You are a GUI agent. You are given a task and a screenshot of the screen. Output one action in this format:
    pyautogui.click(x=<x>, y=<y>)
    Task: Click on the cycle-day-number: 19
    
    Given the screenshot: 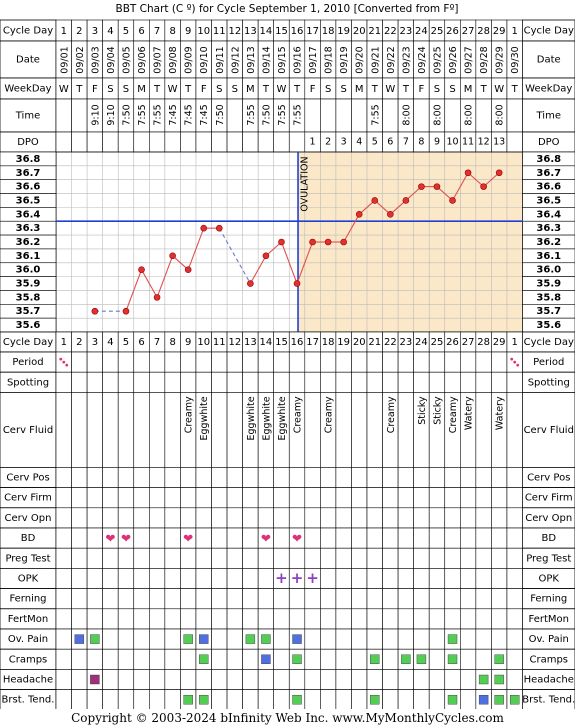 What is the action you would take?
    pyautogui.click(x=343, y=31)
    